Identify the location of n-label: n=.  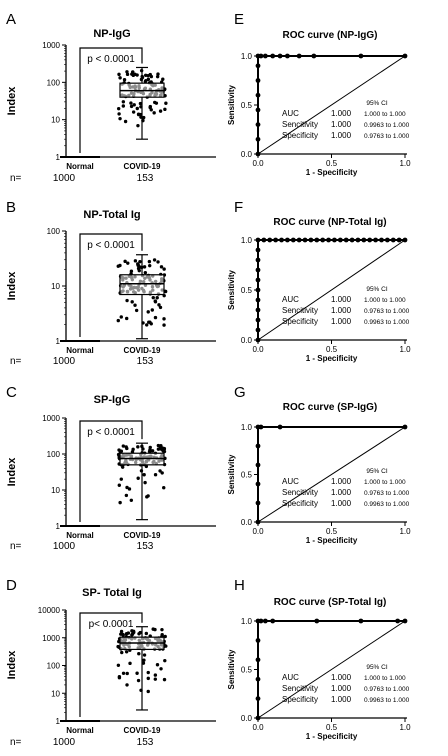
(16, 742).